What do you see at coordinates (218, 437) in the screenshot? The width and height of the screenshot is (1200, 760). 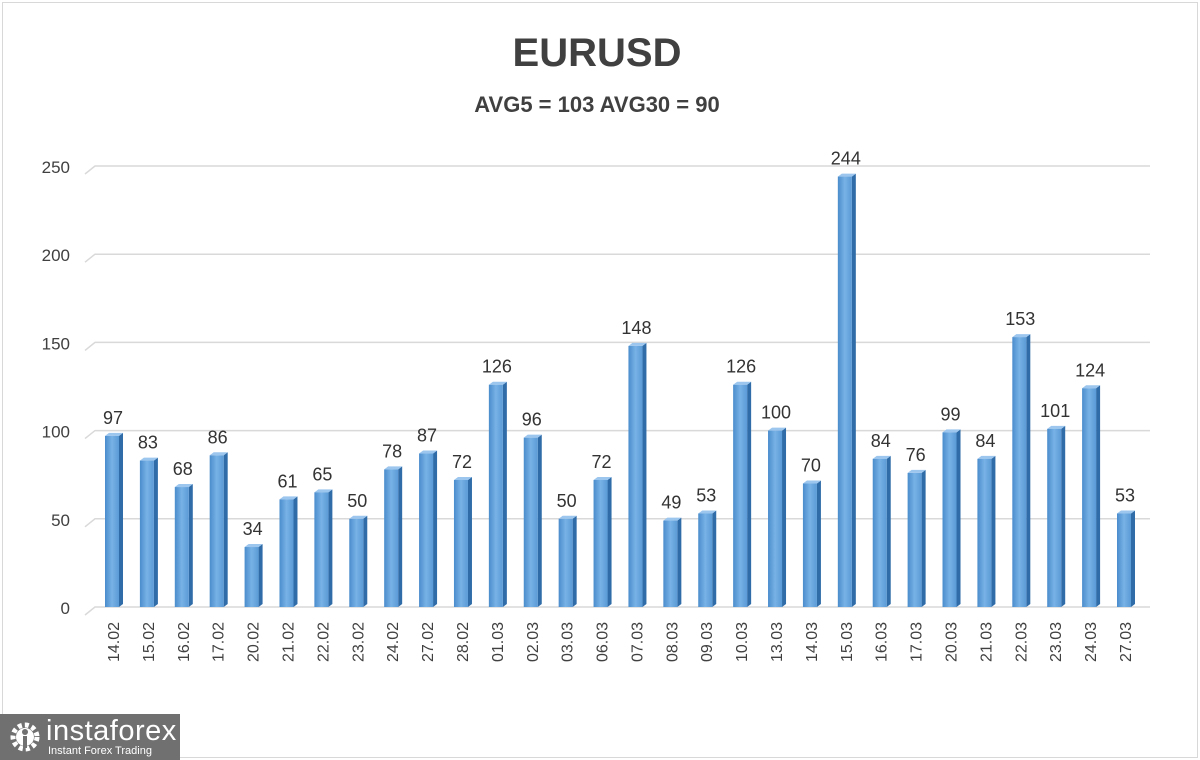 I see `data-label: 86` at bounding box center [218, 437].